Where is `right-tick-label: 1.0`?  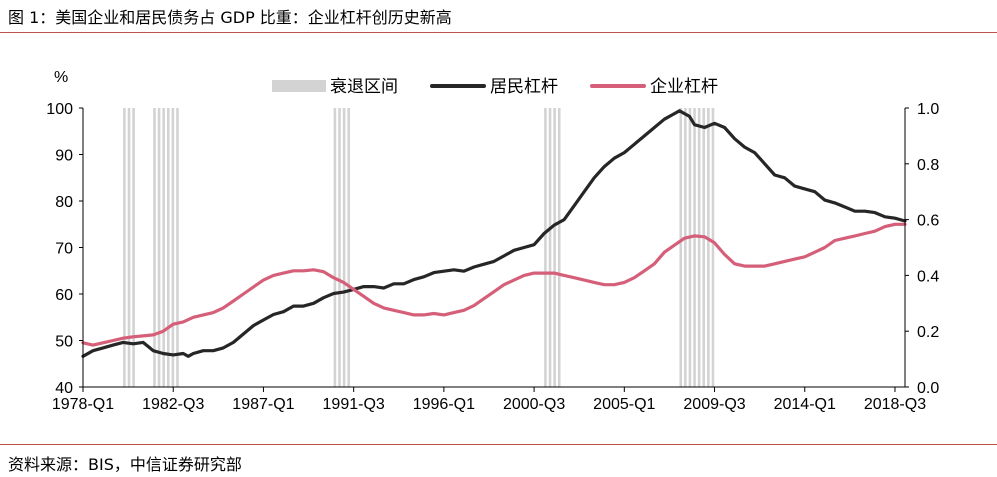
right-tick-label: 1.0 is located at coordinates (928, 109).